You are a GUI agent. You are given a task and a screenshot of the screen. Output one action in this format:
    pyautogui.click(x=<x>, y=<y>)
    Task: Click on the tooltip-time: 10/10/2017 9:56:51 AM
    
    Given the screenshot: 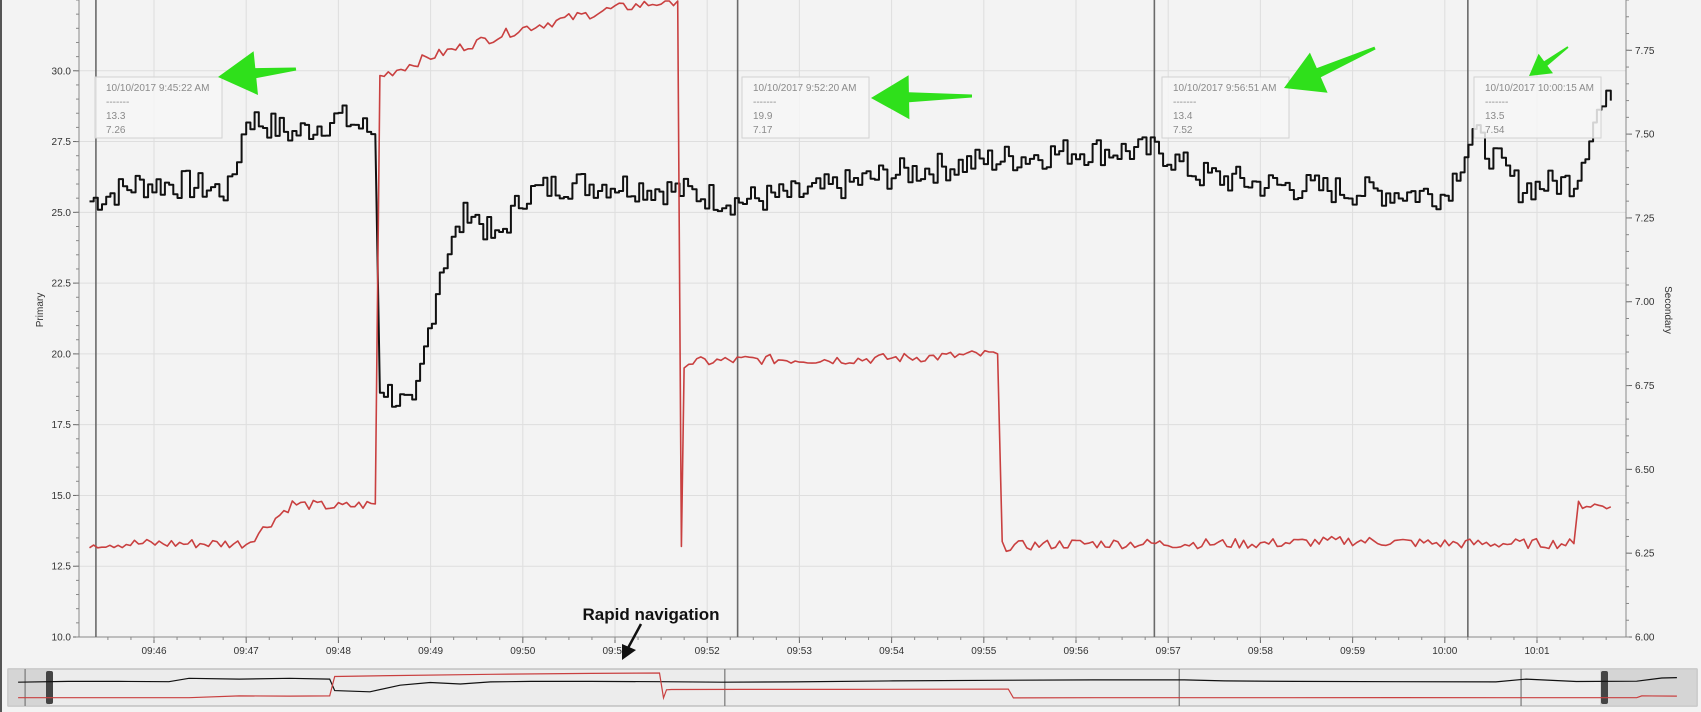 What is the action you would take?
    pyautogui.click(x=1224, y=88)
    